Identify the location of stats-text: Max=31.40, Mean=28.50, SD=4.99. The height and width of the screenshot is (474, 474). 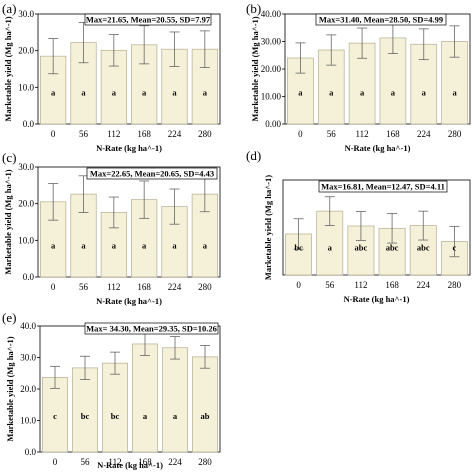
(381, 20).